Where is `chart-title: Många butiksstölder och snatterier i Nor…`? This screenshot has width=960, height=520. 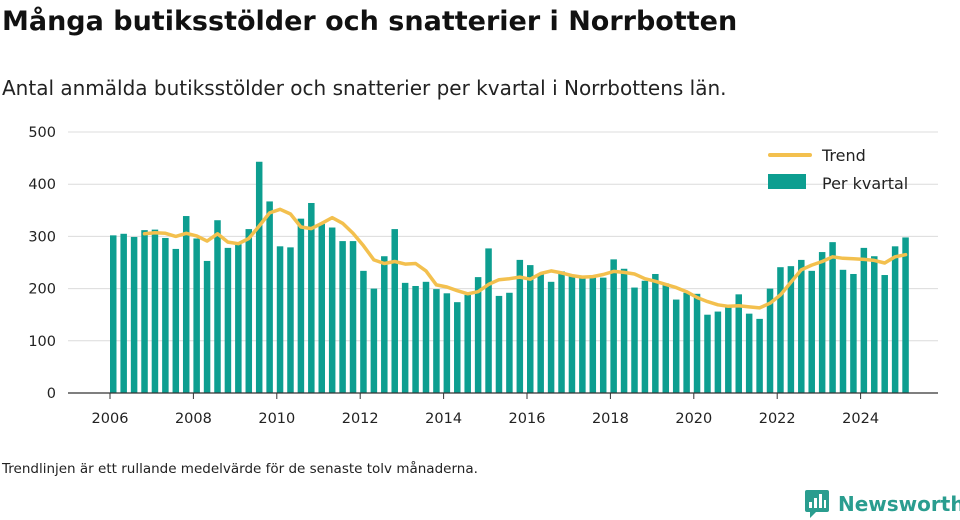 chart-title: Många butiksstölder och snatterier i Nor… is located at coordinates (370, 21).